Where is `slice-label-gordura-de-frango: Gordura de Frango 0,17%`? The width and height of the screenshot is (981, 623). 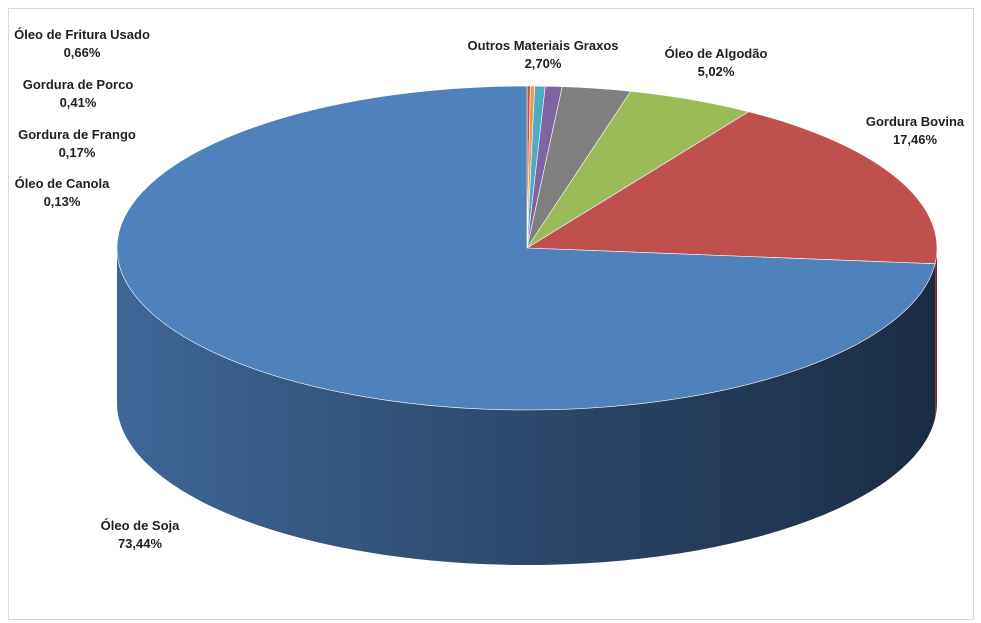
slice-label-gordura-de-frango: Gordura de Frango 0,17% is located at coordinates (77, 143).